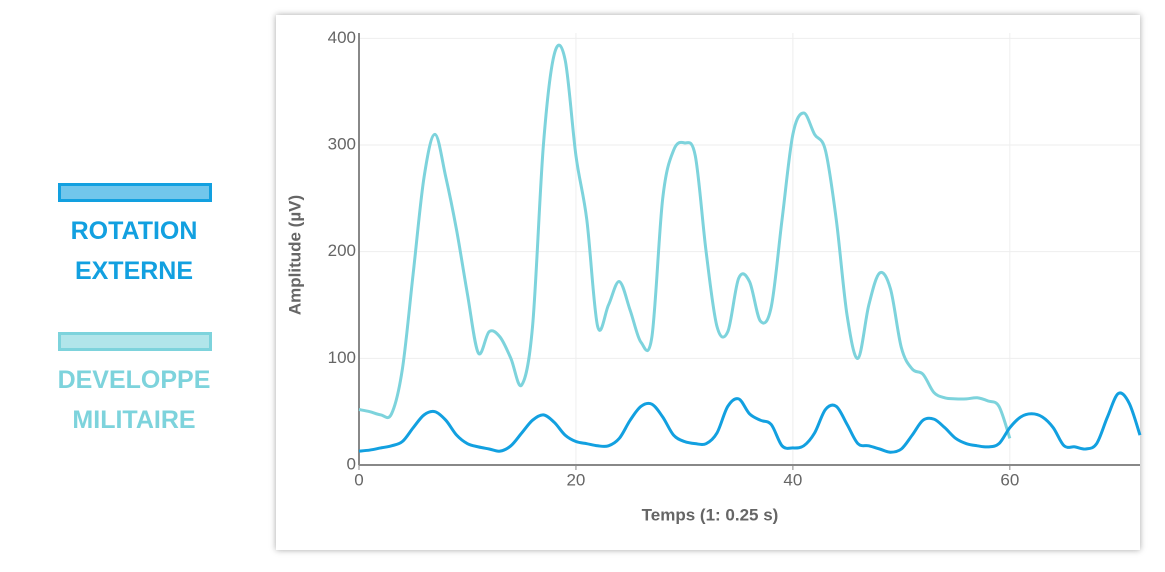 The width and height of the screenshot is (1165, 572). Describe the element at coordinates (294, 255) in the screenshot. I see `y-axis-label: Amplitude (µV)` at that location.